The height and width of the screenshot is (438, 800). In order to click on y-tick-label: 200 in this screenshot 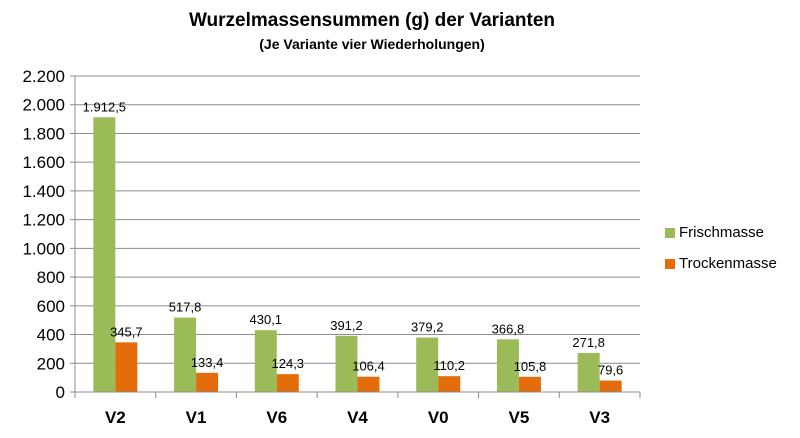, I will do `click(51, 363)`.